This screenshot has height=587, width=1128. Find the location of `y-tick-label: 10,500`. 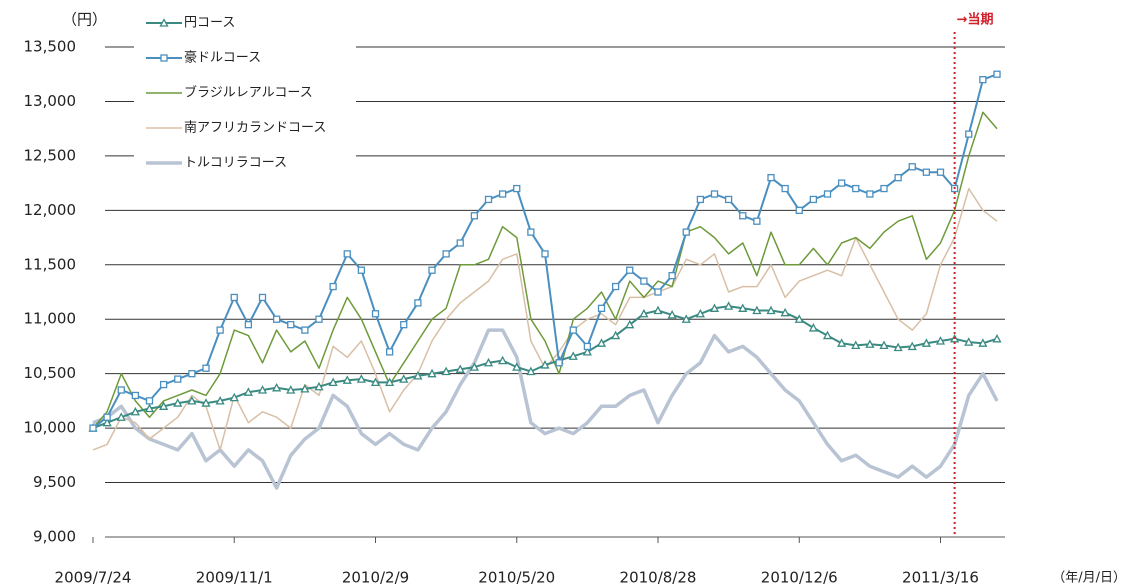

y-tick-label: 10,500 is located at coordinates (50, 373).